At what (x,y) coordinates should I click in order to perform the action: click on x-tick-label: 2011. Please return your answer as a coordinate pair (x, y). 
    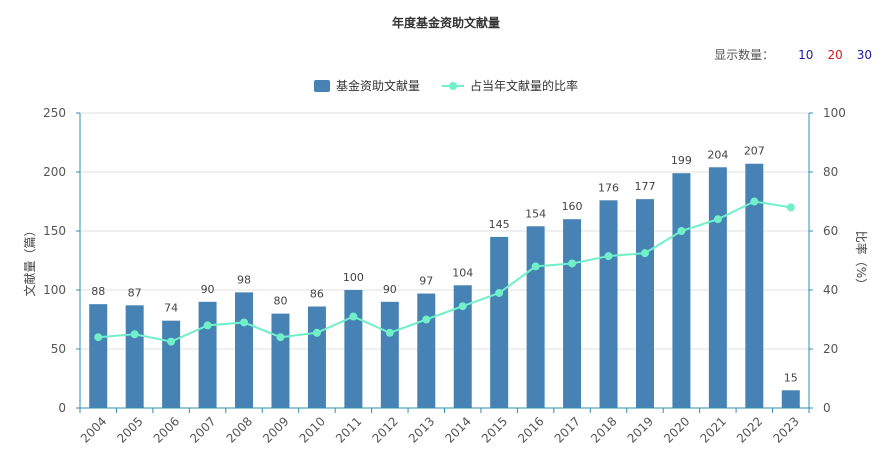
    Looking at the image, I should click on (348, 429).